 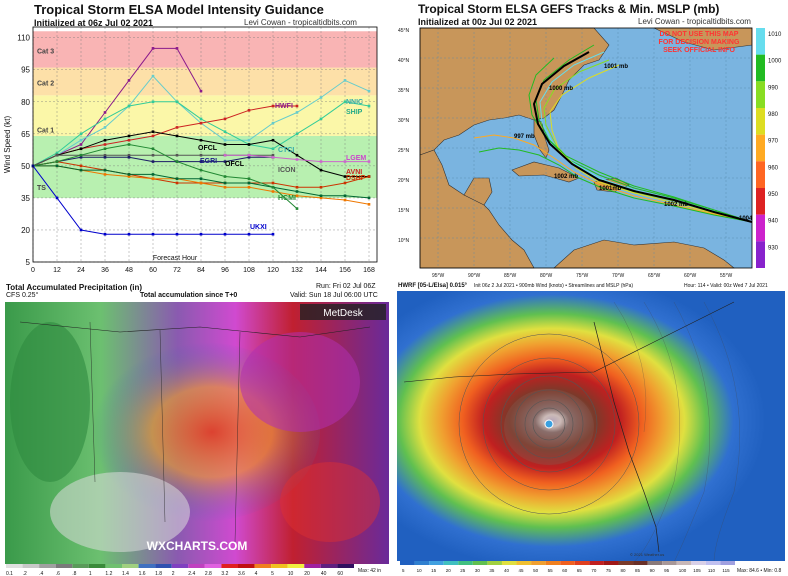 I want to click on scale-label: 55, so click(x=551, y=570).